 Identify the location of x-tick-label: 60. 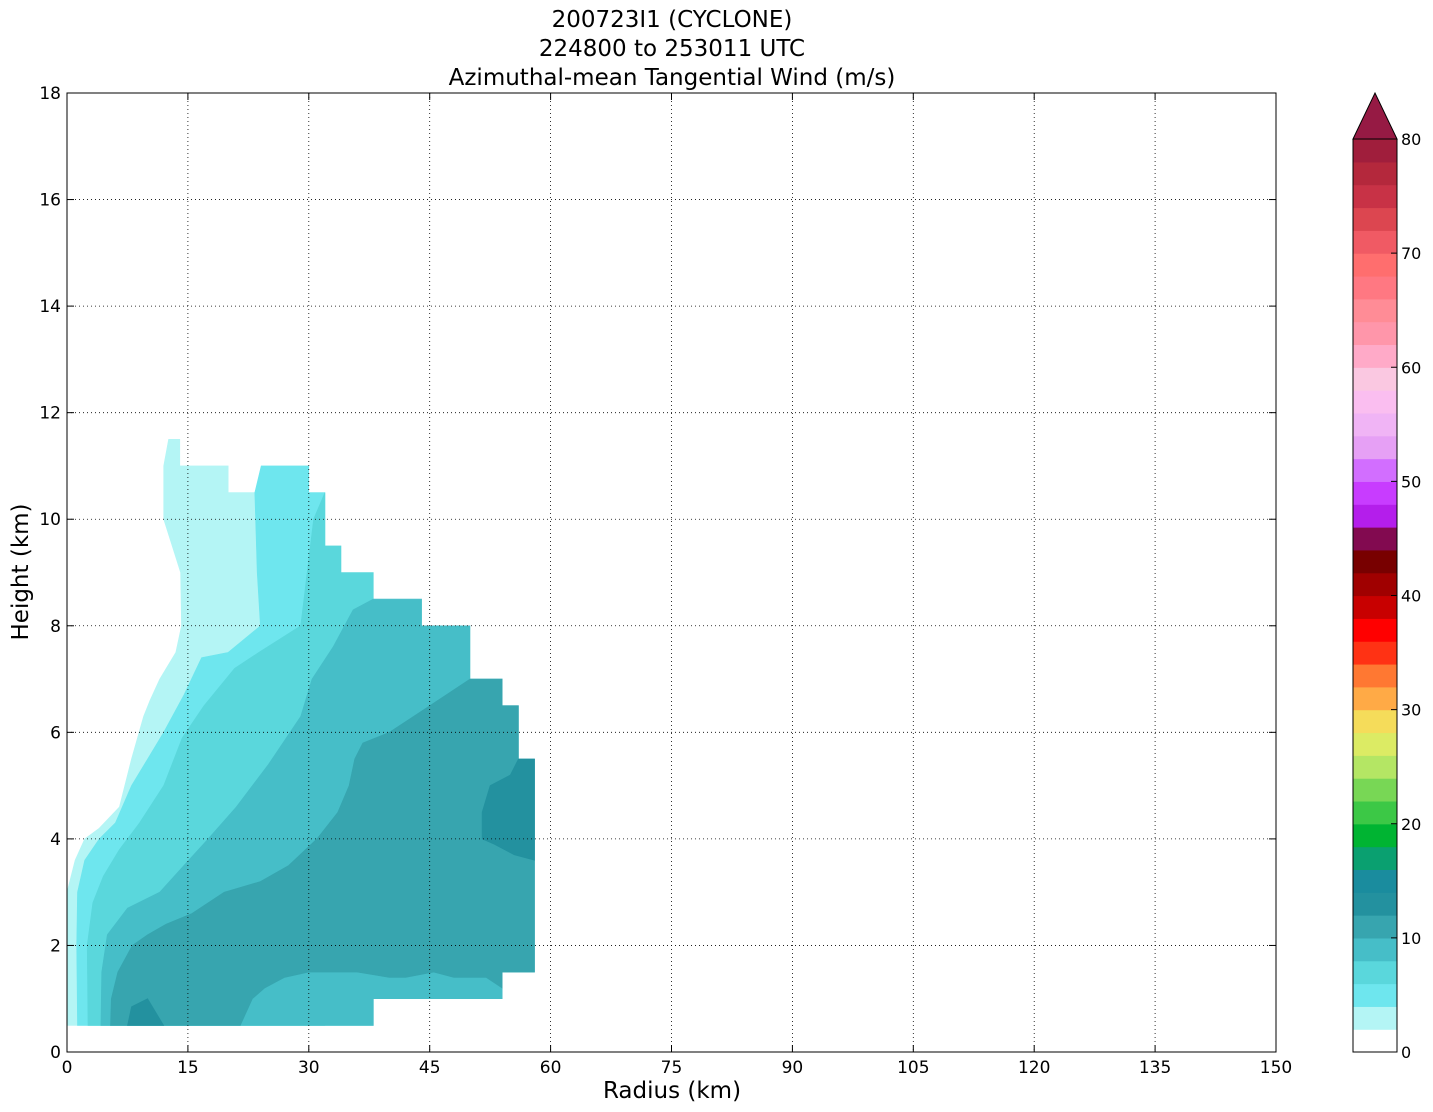
(551, 1068).